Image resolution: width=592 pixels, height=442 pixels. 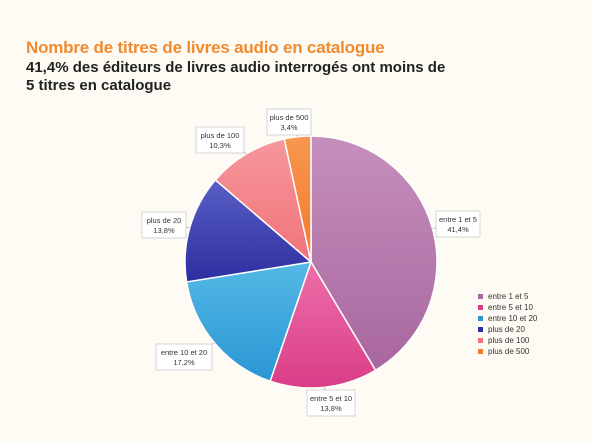 What do you see at coordinates (458, 219) in the screenshot?
I see `slice-label: entre 1 et 5` at bounding box center [458, 219].